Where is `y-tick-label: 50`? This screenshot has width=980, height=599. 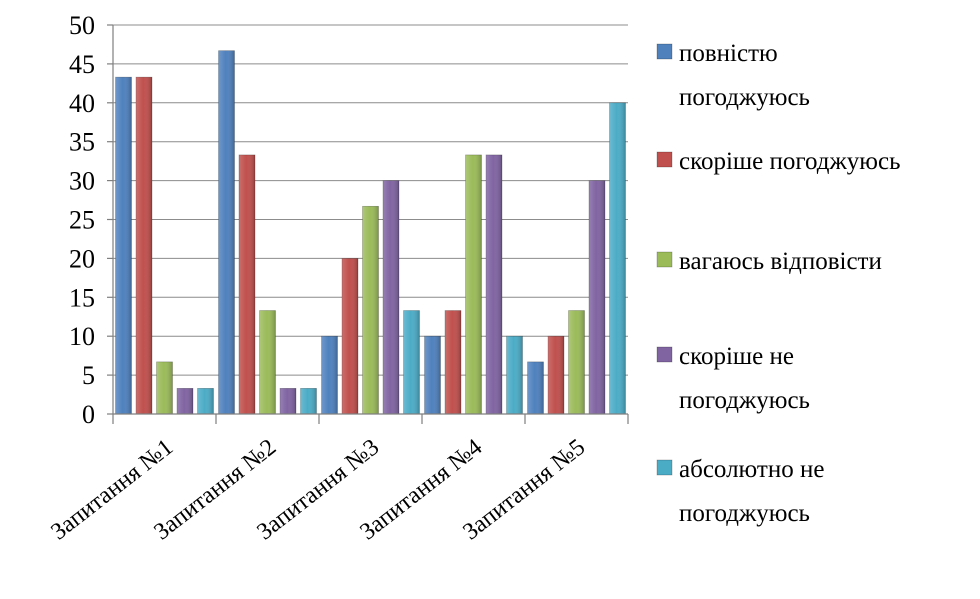 y-tick-label: 50 is located at coordinates (82, 25).